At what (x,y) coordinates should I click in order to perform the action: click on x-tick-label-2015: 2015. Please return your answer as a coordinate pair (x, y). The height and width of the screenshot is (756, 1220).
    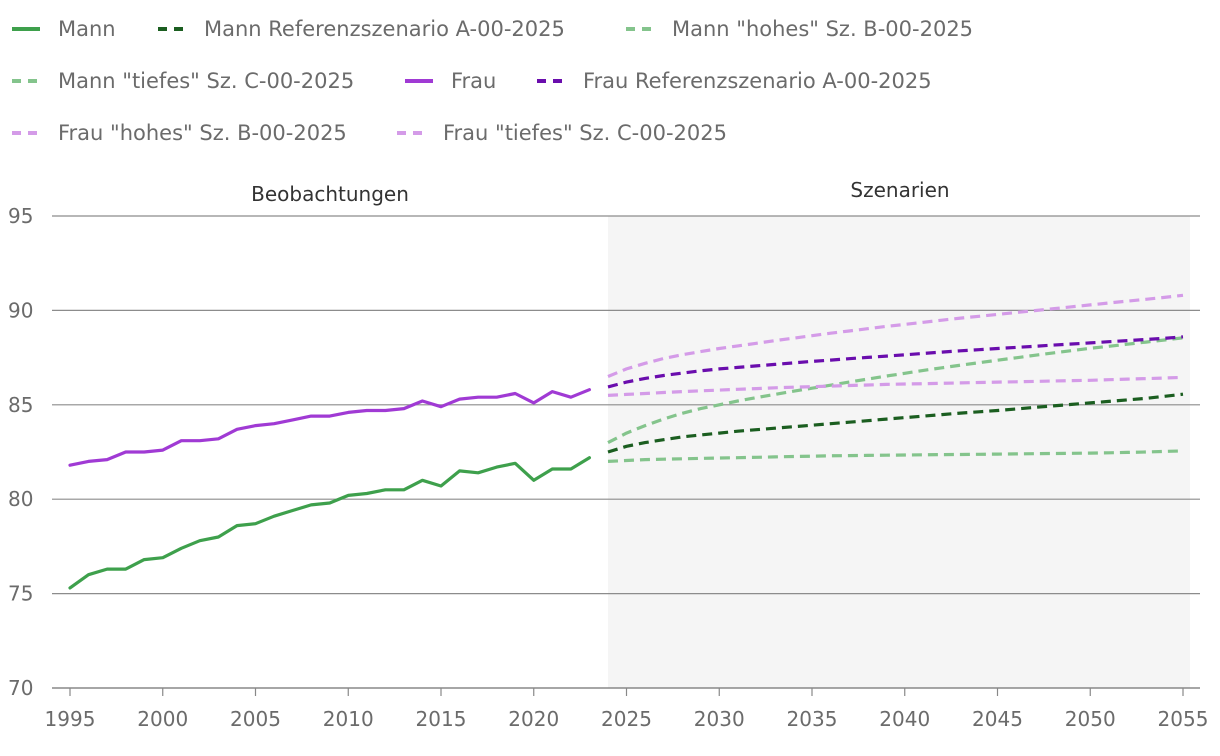
    Looking at the image, I should click on (441, 719).